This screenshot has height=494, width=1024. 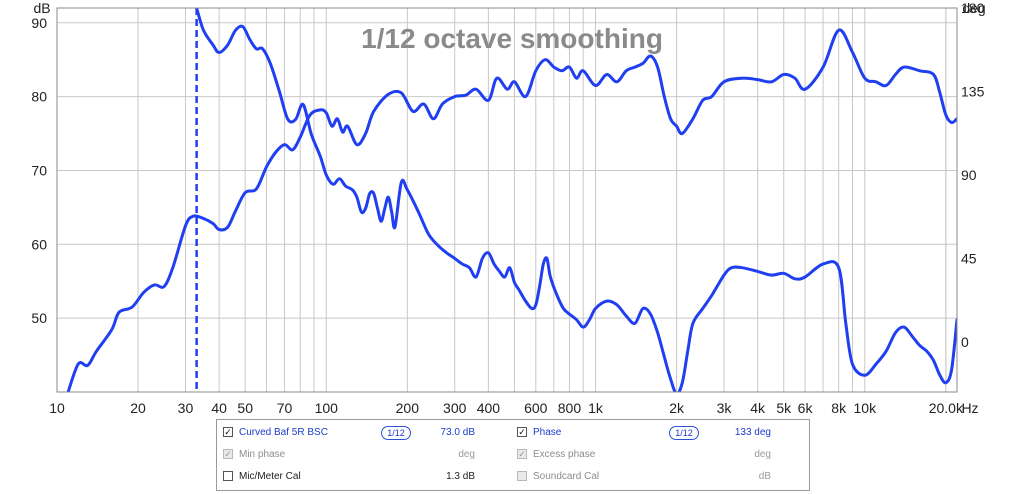 I want to click on y-tick-label-left: 60, so click(x=39, y=244).